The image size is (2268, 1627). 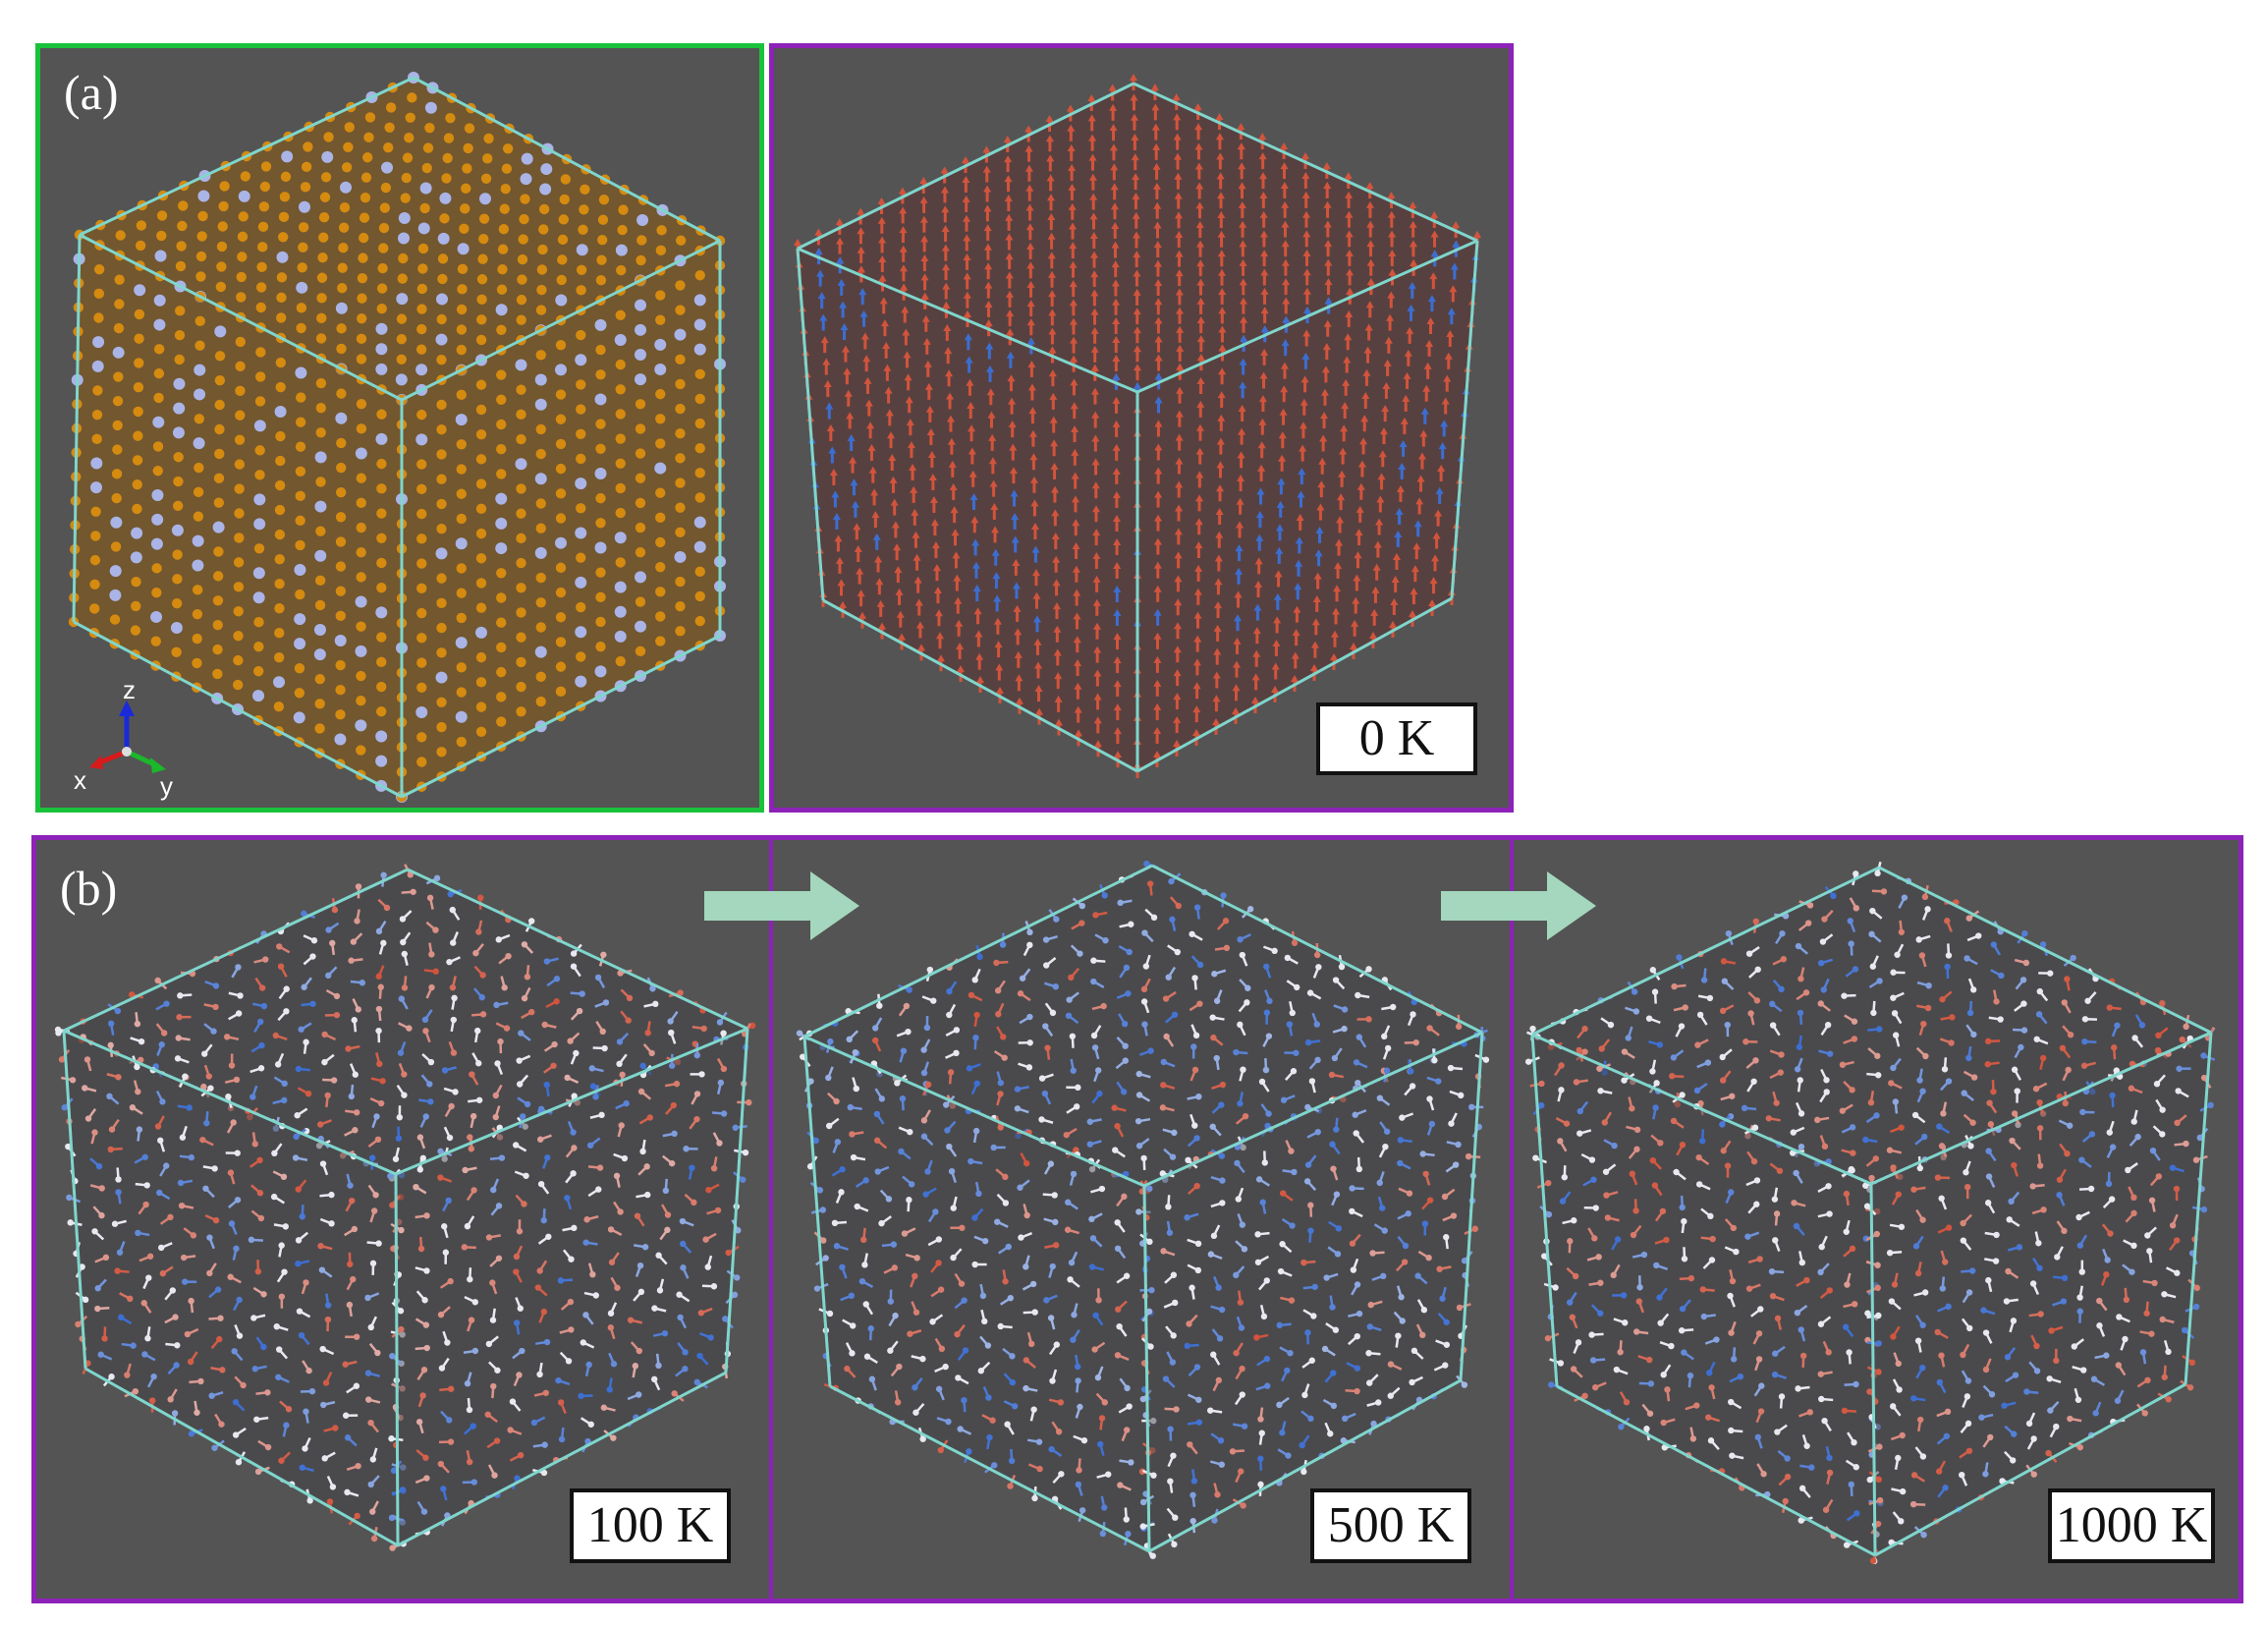 I want to click on temperature-label-0k: 0 K, so click(x=1396, y=738).